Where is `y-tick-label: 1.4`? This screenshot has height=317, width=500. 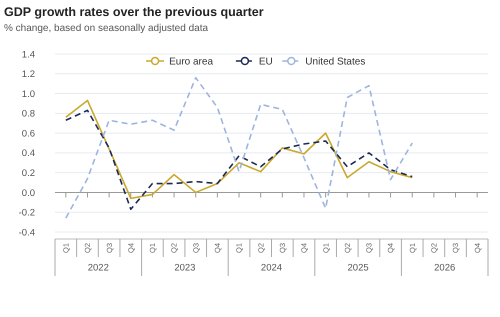 y-tick-label: 1.4 is located at coordinates (28, 54).